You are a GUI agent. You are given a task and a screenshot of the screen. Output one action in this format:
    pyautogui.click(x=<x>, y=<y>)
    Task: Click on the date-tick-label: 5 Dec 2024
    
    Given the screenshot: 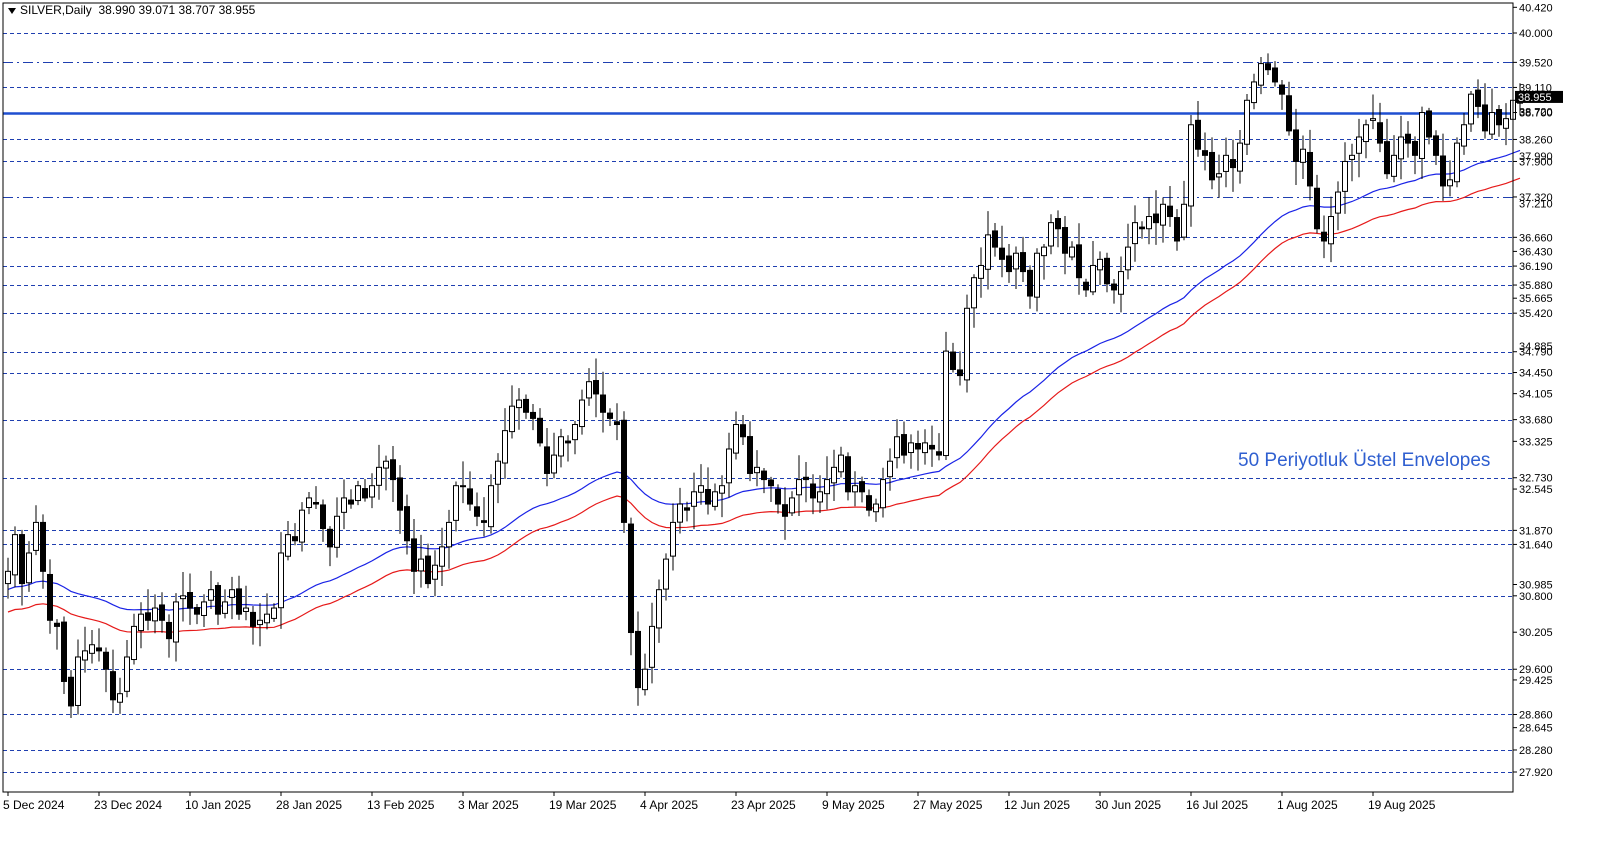 What is the action you would take?
    pyautogui.click(x=34, y=805)
    